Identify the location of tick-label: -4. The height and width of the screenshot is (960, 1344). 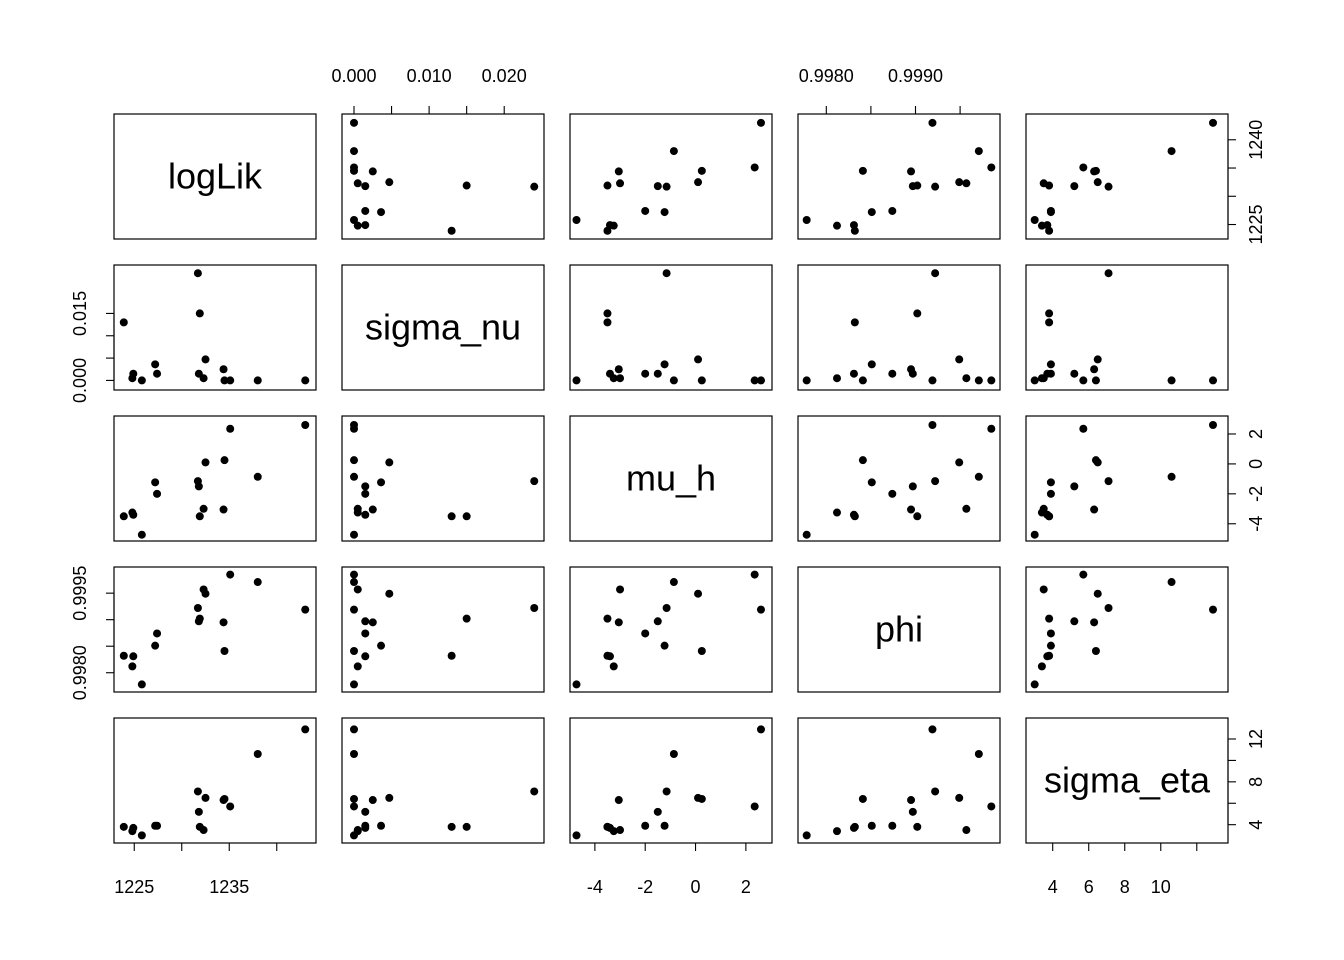
(595, 887).